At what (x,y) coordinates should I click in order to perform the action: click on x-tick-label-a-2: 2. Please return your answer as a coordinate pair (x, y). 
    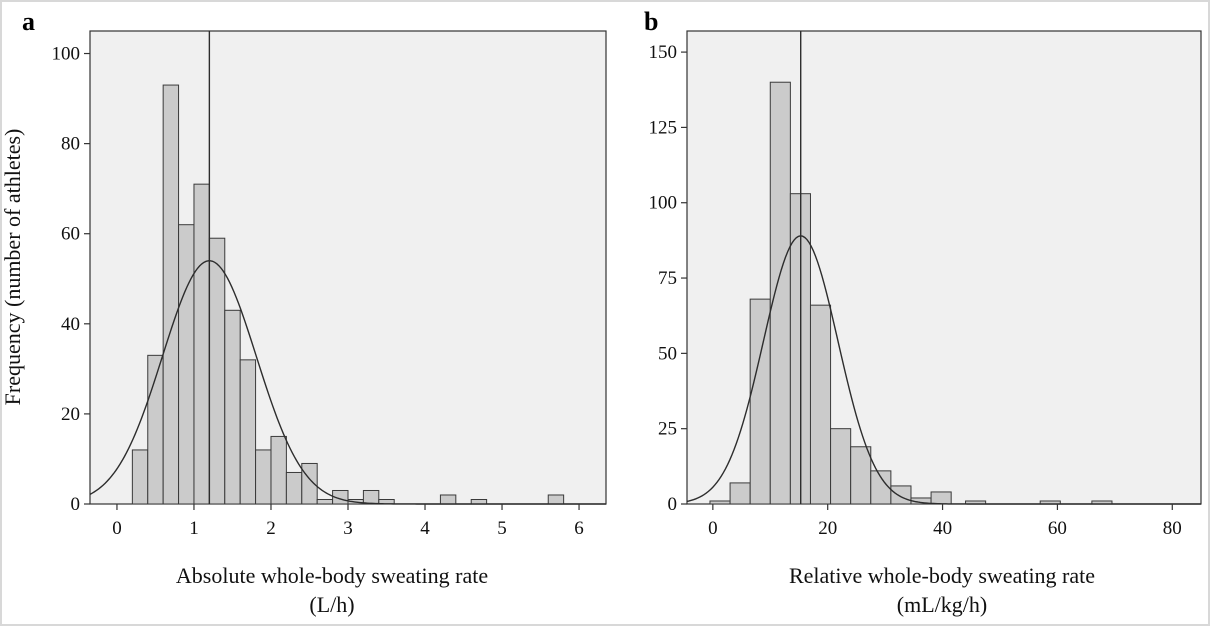
    Looking at the image, I should click on (271, 528).